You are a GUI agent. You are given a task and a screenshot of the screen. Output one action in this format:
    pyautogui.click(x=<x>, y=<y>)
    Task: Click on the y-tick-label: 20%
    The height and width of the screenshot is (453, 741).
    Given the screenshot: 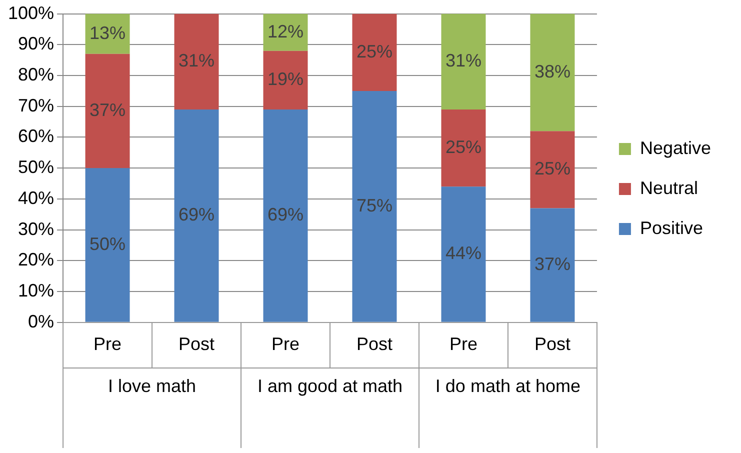 What is the action you would take?
    pyautogui.click(x=36, y=260)
    